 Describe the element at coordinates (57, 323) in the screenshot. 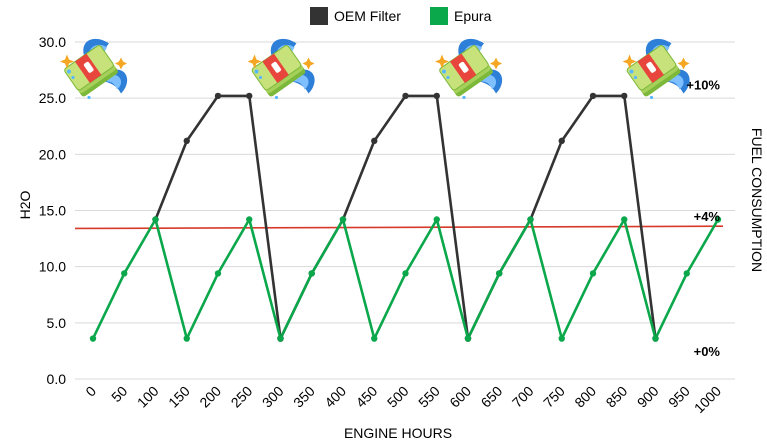

I see `y-tick-label: 5.0` at that location.